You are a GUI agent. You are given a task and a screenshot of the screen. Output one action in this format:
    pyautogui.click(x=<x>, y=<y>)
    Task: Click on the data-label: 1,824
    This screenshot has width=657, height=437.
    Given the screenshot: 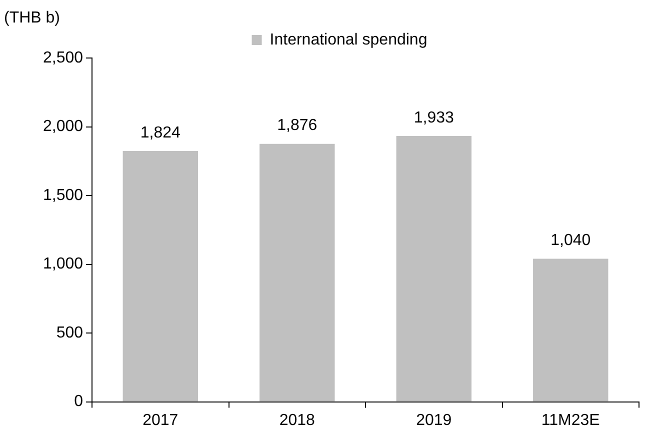 What is the action you would take?
    pyautogui.click(x=160, y=133)
    